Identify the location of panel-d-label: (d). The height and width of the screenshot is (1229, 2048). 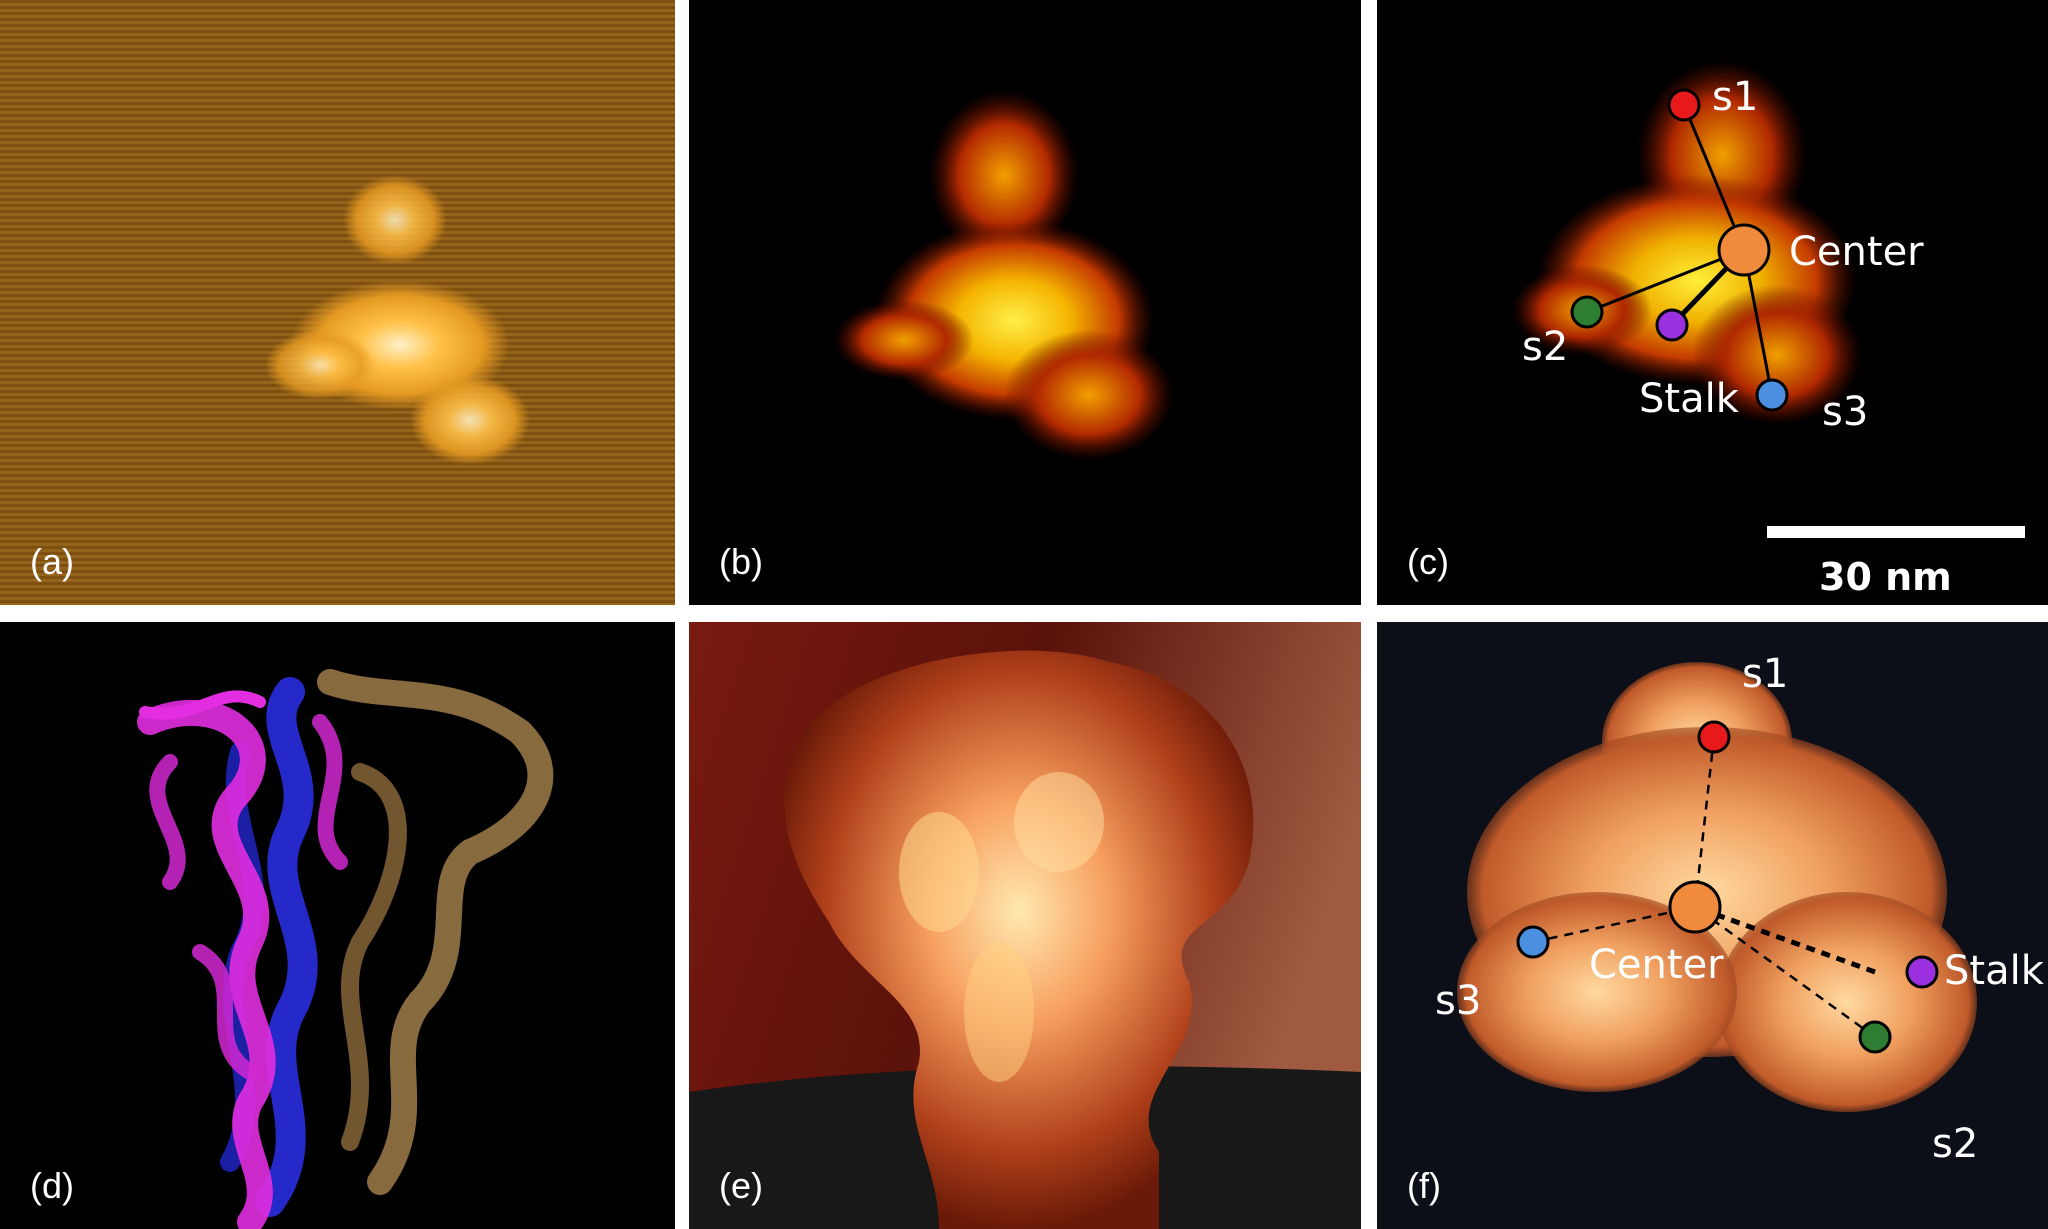
(52, 1185).